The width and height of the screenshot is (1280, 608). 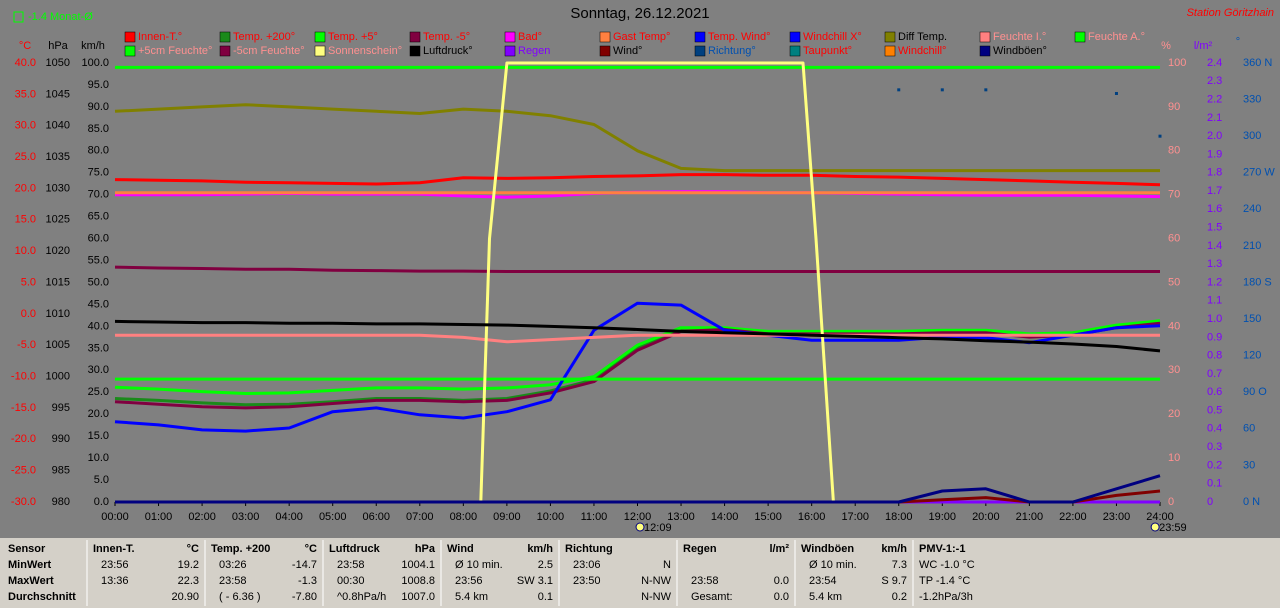 What do you see at coordinates (98, 107) in the screenshot?
I see `y-tick-label: 90.0` at bounding box center [98, 107].